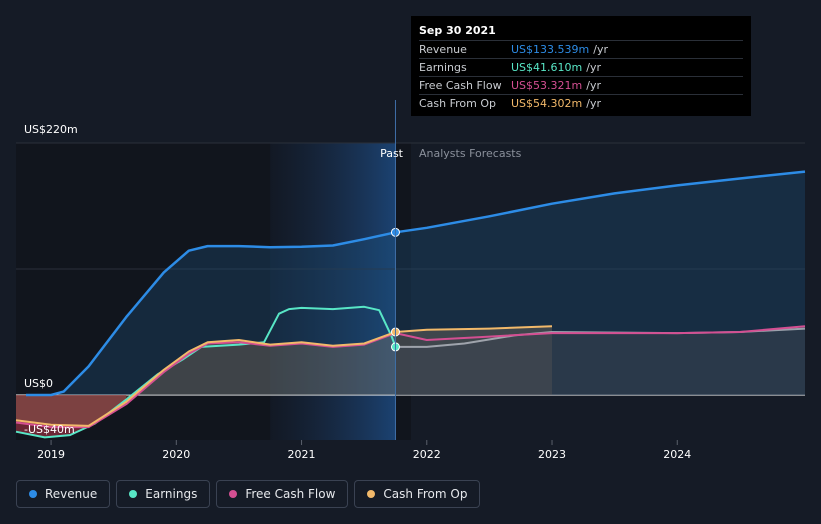  What do you see at coordinates (392, 153) in the screenshot?
I see `past-label: Past` at bounding box center [392, 153].